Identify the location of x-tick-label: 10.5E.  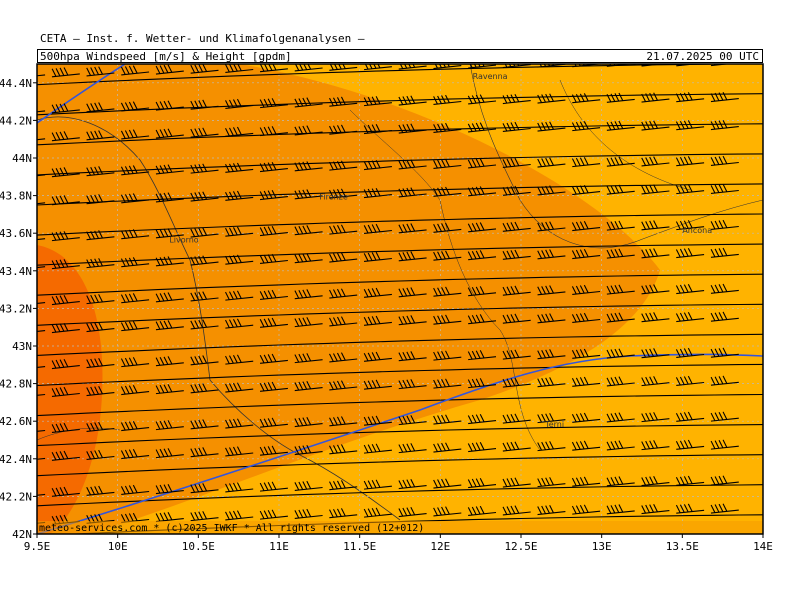
(198, 546).